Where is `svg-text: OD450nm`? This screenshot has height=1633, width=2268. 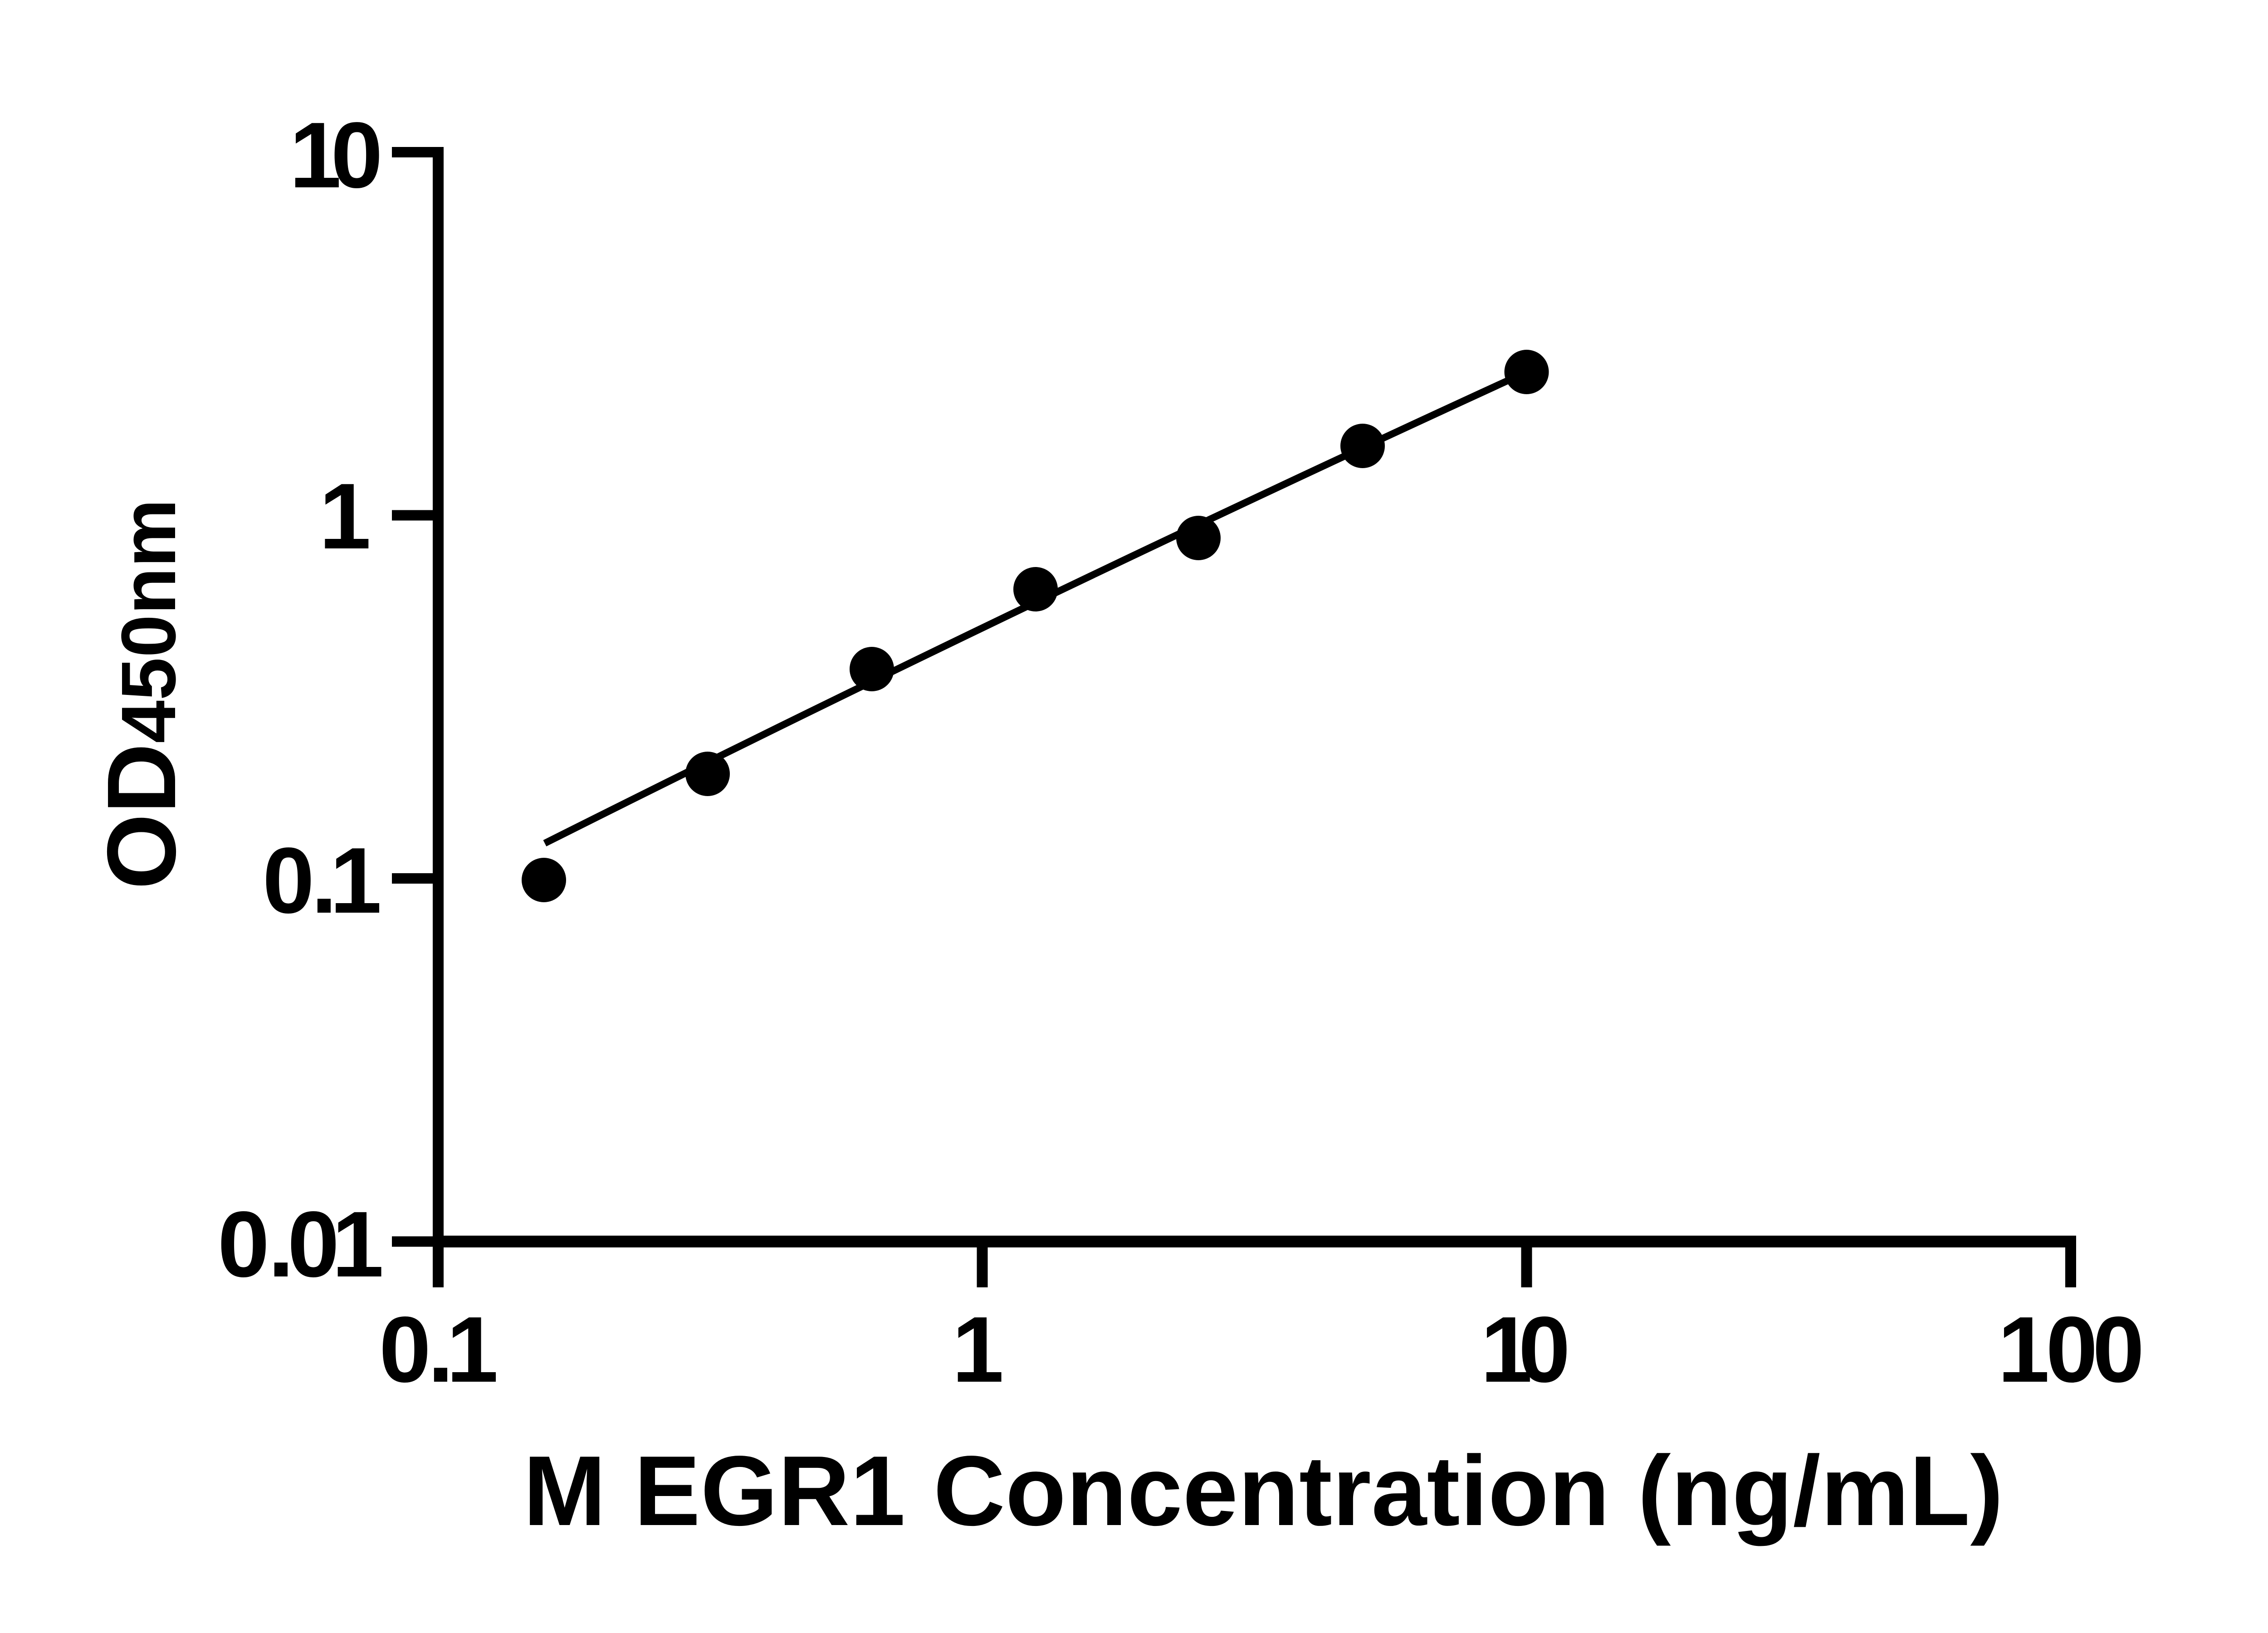 svg-text: OD450nm is located at coordinates (141, 694).